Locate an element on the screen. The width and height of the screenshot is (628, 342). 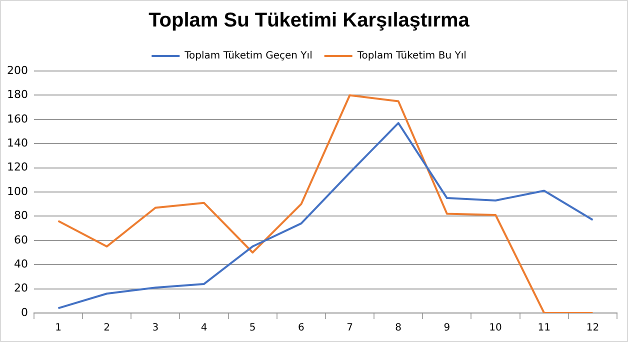
x-tick-label: 7 is located at coordinates (349, 328).